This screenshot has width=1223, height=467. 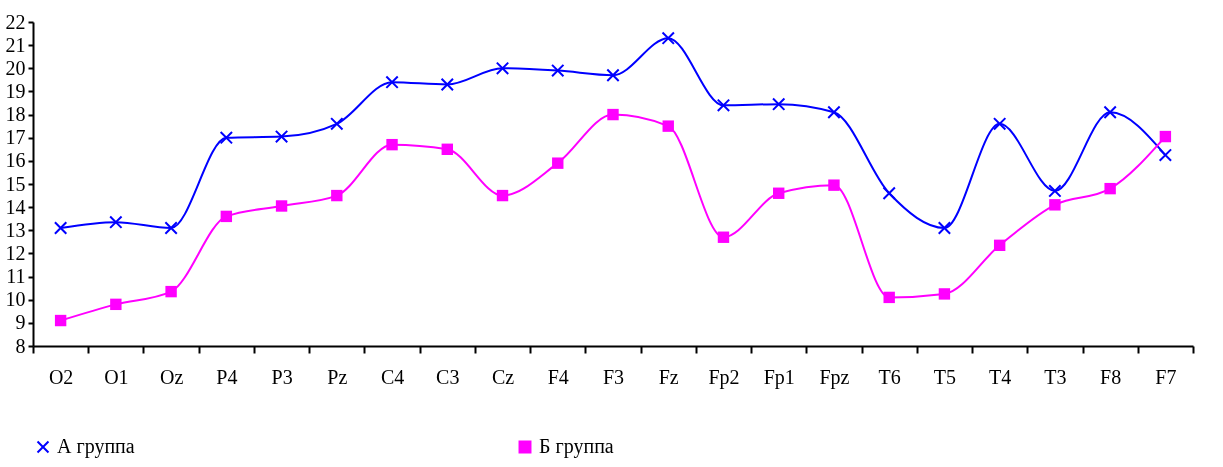 What do you see at coordinates (576, 446) in the screenshot?
I see `legend-label: Б группа` at bounding box center [576, 446].